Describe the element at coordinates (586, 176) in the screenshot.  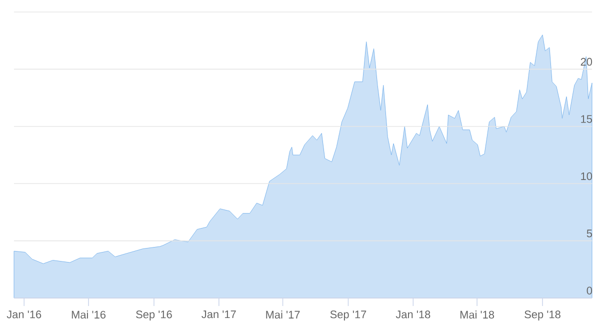
I see `y-tick-label: 10` at that location.